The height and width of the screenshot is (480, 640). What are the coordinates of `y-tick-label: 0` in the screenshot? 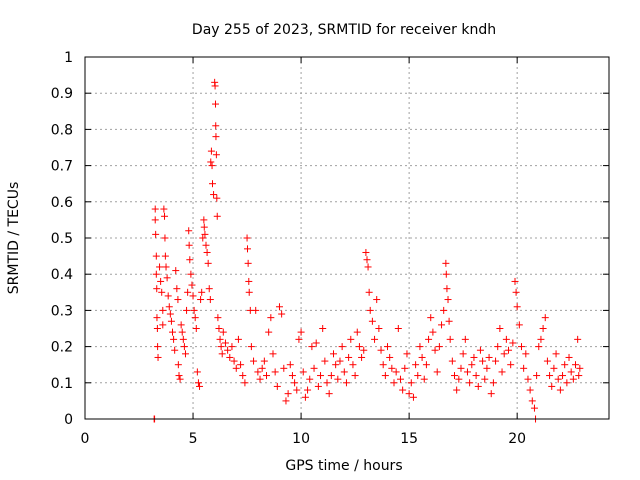 It's located at (68, 420).